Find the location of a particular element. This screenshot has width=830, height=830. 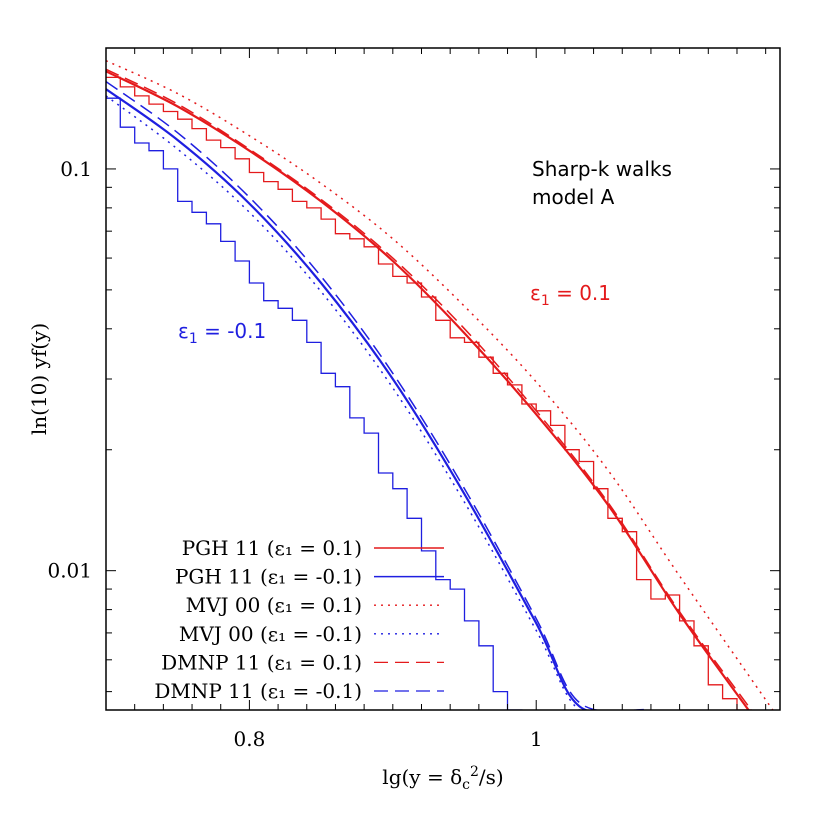

legend-label: PGH 11 (ε₁ = -0.1) is located at coordinates (268, 577).